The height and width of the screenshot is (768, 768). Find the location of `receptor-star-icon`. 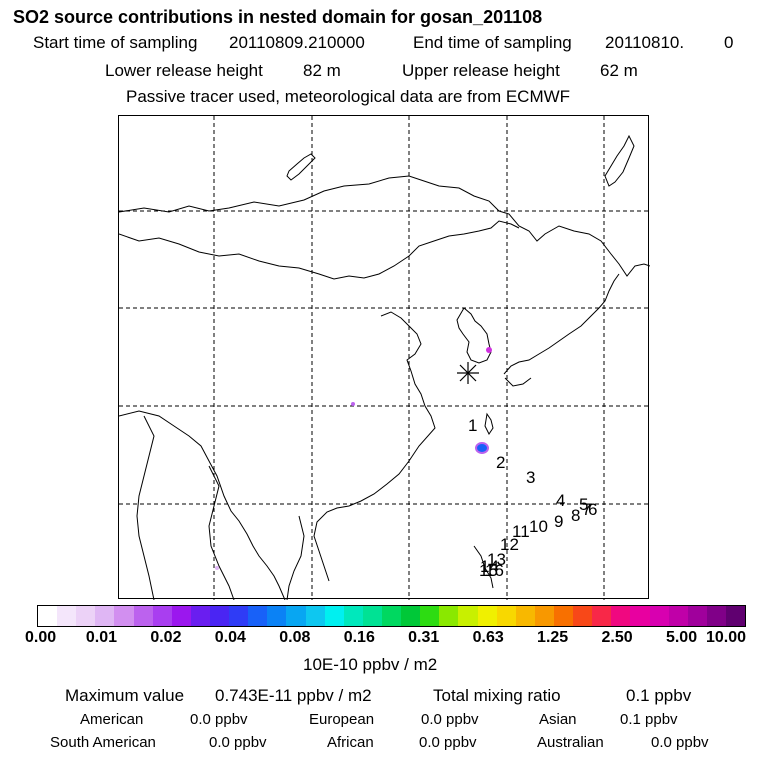

receptor-star-icon is located at coordinates (468, 373).